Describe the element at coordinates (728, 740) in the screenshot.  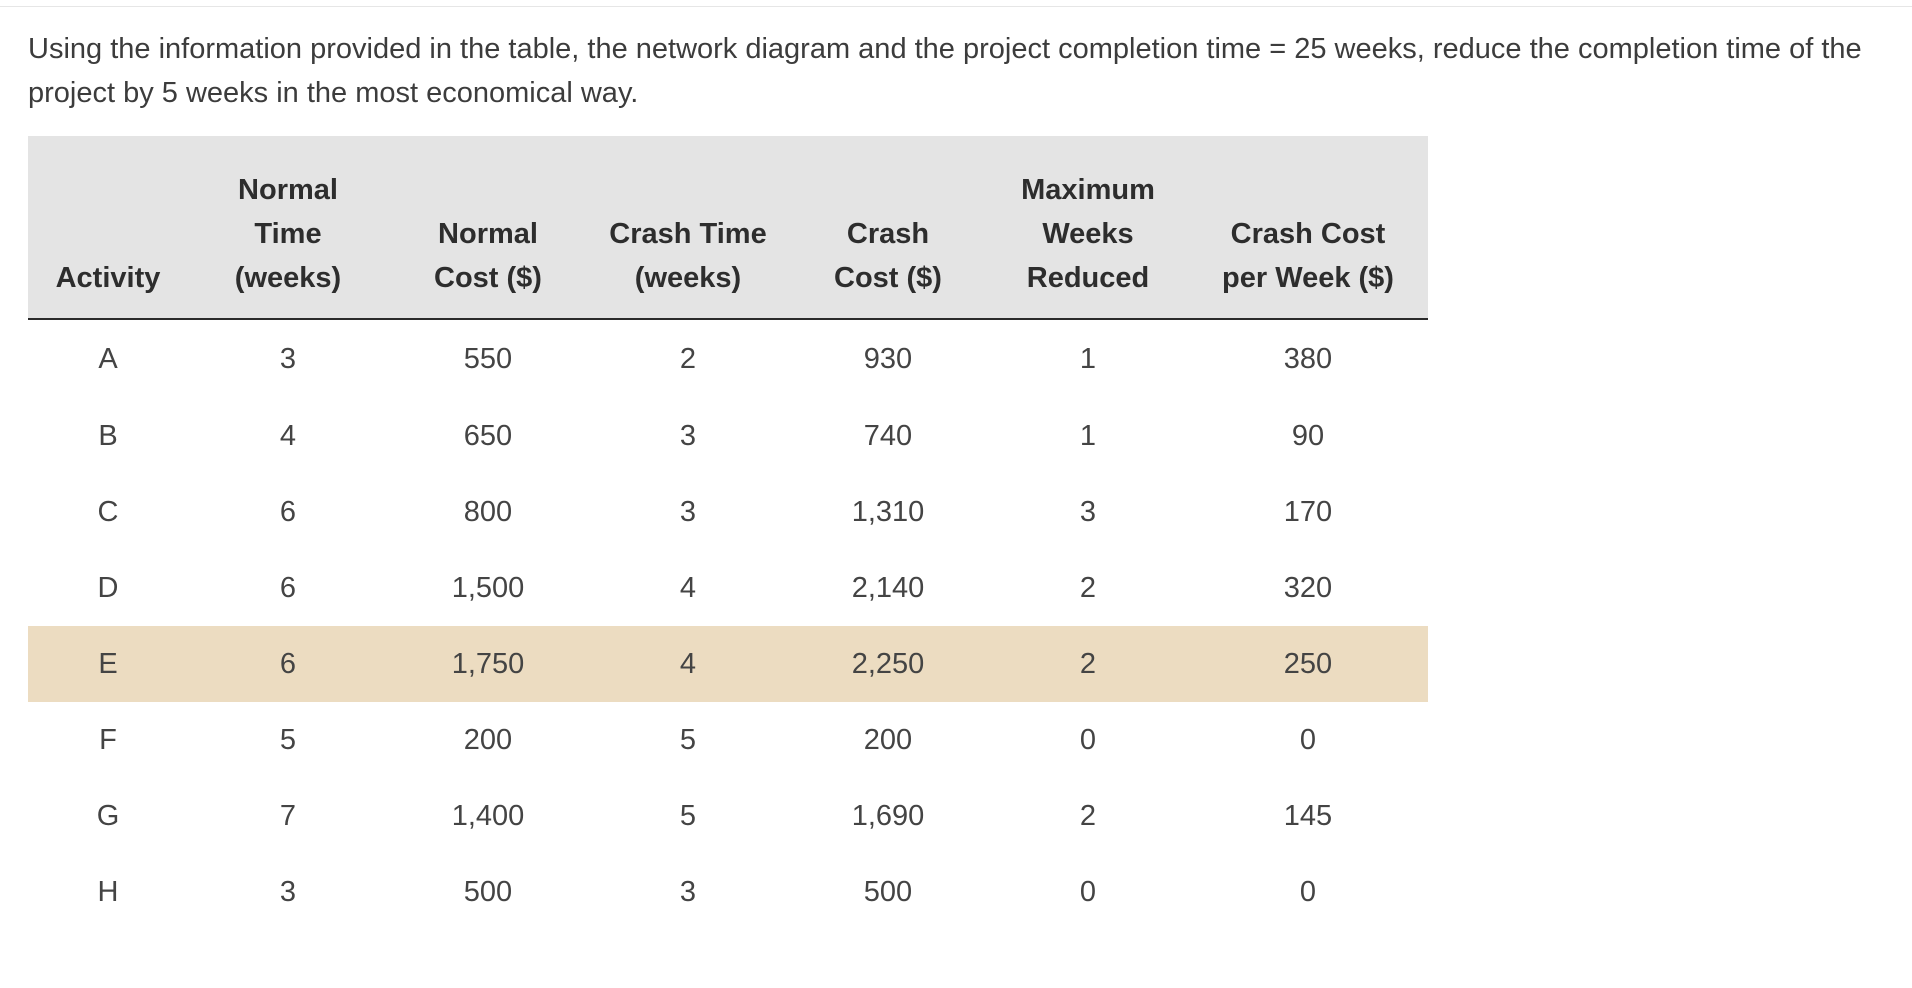
I see `table-row: F 5 200 5 200 0 0` at that location.